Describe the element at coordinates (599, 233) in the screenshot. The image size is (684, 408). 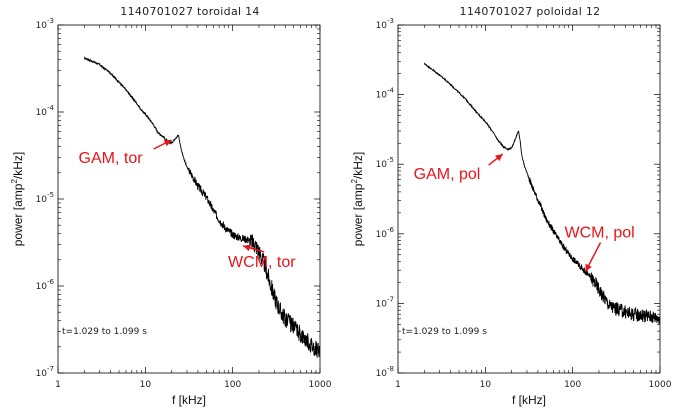
I see `annotation-label: WCM, pol` at that location.